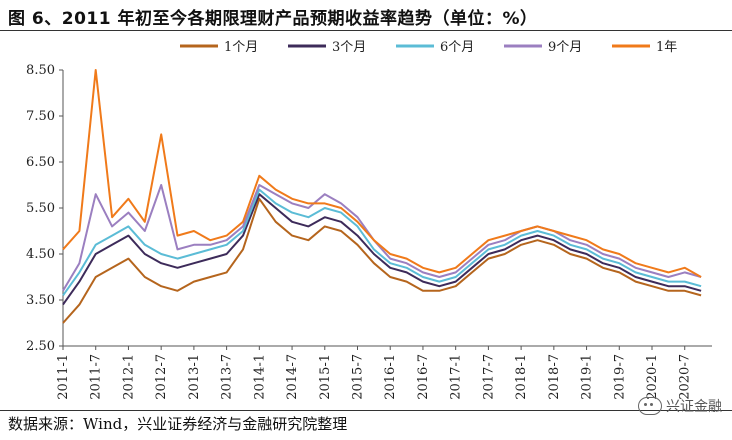  What do you see at coordinates (587, 377) in the screenshot?
I see `x-tick-label: 2019-1` at bounding box center [587, 377].